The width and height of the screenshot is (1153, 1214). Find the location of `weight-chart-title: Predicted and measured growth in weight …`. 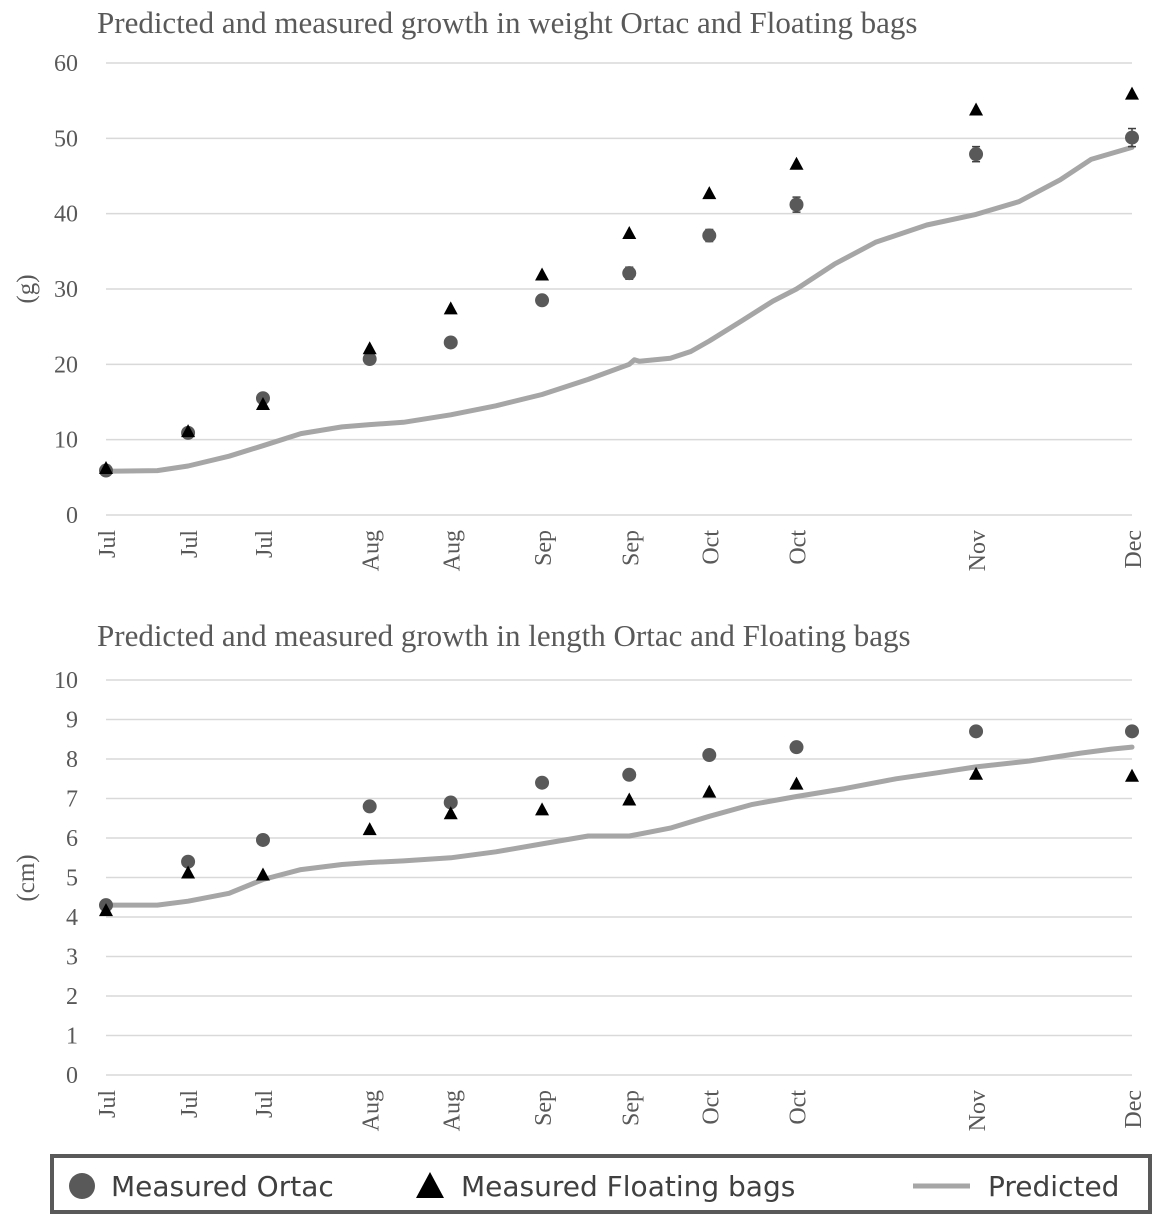

weight-chart-title: Predicted and measured growth in weight … is located at coordinates (507, 22).